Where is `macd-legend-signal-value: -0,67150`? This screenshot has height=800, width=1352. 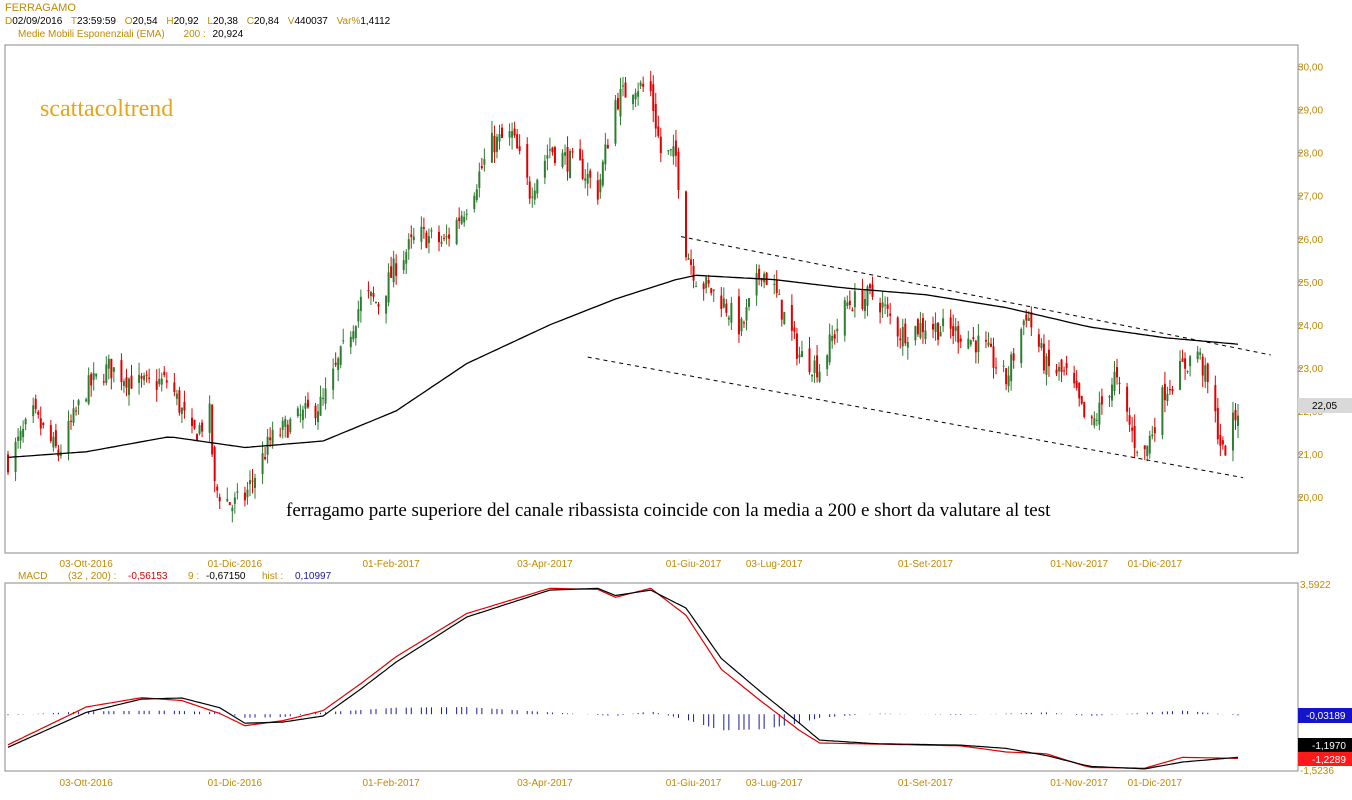 macd-legend-signal-value: -0,67150 is located at coordinates (226, 576).